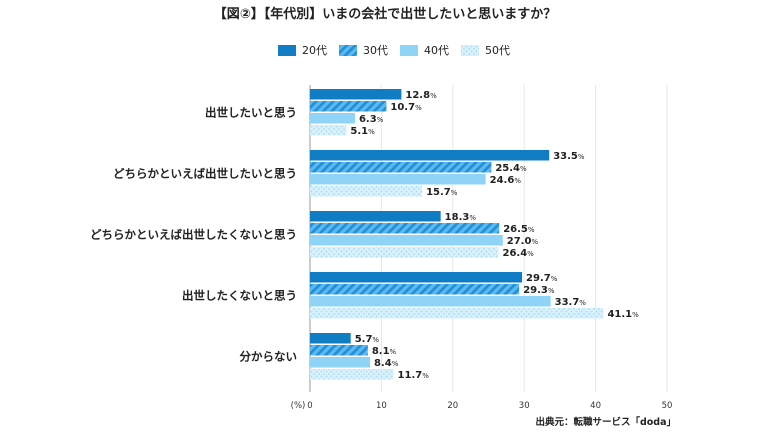 The image size is (770, 433). What do you see at coordinates (386, 363) in the screenshot?
I see `data-label: 8.4%` at bounding box center [386, 363].